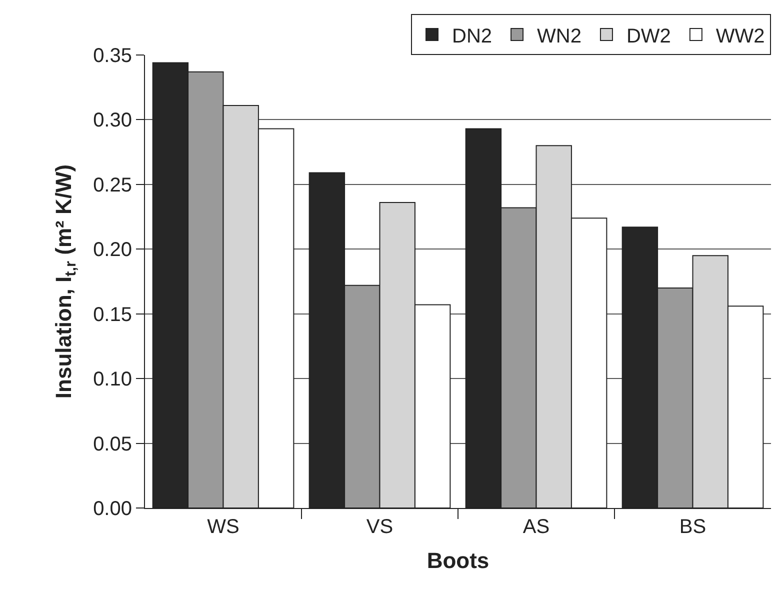 The height and width of the screenshot is (605, 776). Describe the element at coordinates (112, 121) in the screenshot. I see `y-tick-label: 0.30` at that location.